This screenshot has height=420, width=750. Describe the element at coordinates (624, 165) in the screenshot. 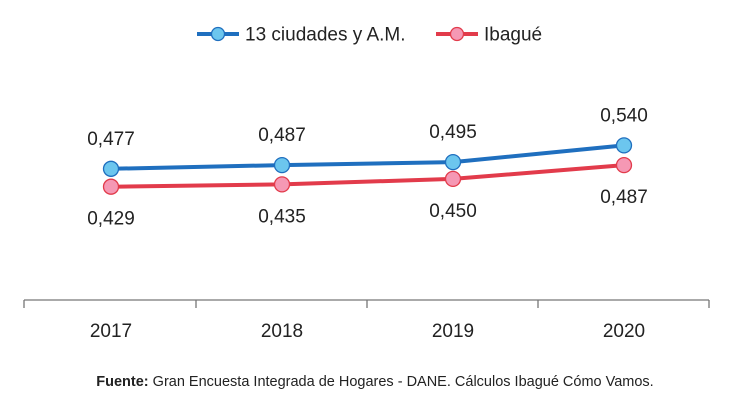

I see `point-ibague-2020` at that location.